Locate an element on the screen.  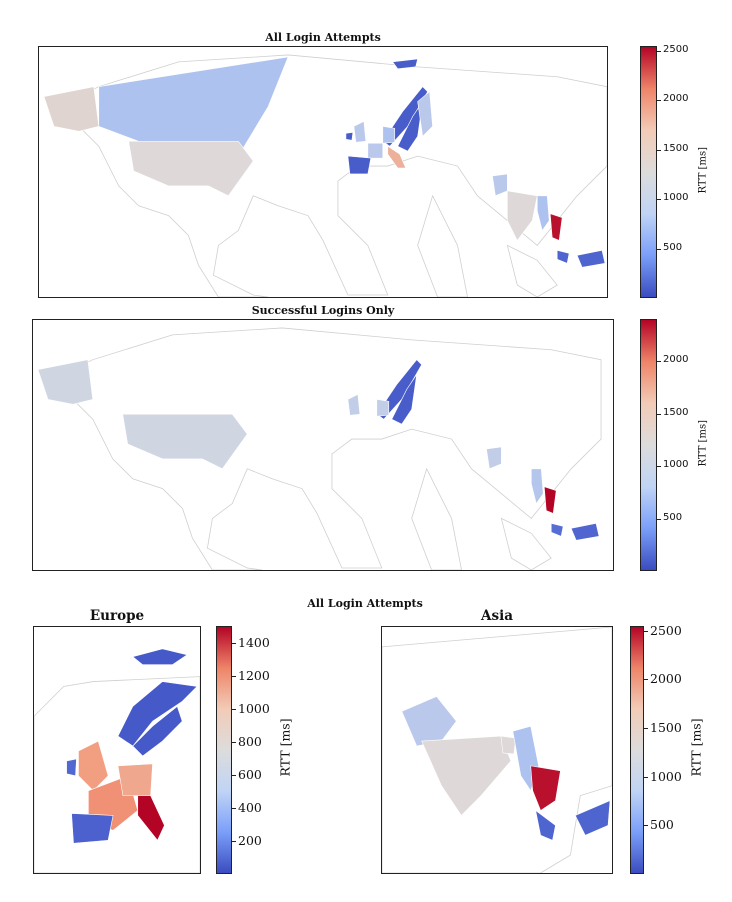
asia-map is located at coordinates (497, 750).